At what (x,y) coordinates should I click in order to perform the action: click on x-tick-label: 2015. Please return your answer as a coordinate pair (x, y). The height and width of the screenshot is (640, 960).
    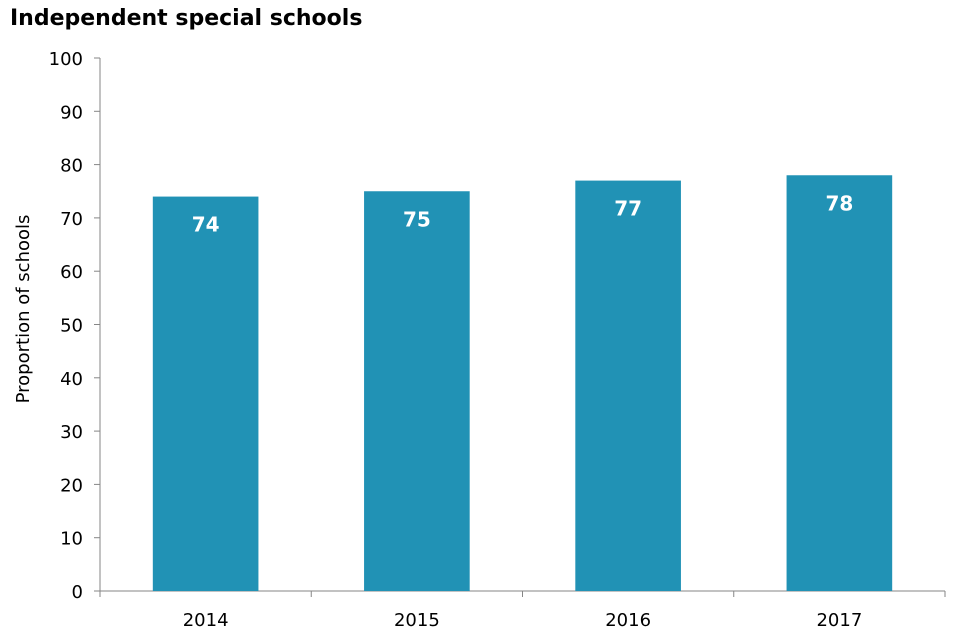
    Looking at the image, I should click on (417, 620).